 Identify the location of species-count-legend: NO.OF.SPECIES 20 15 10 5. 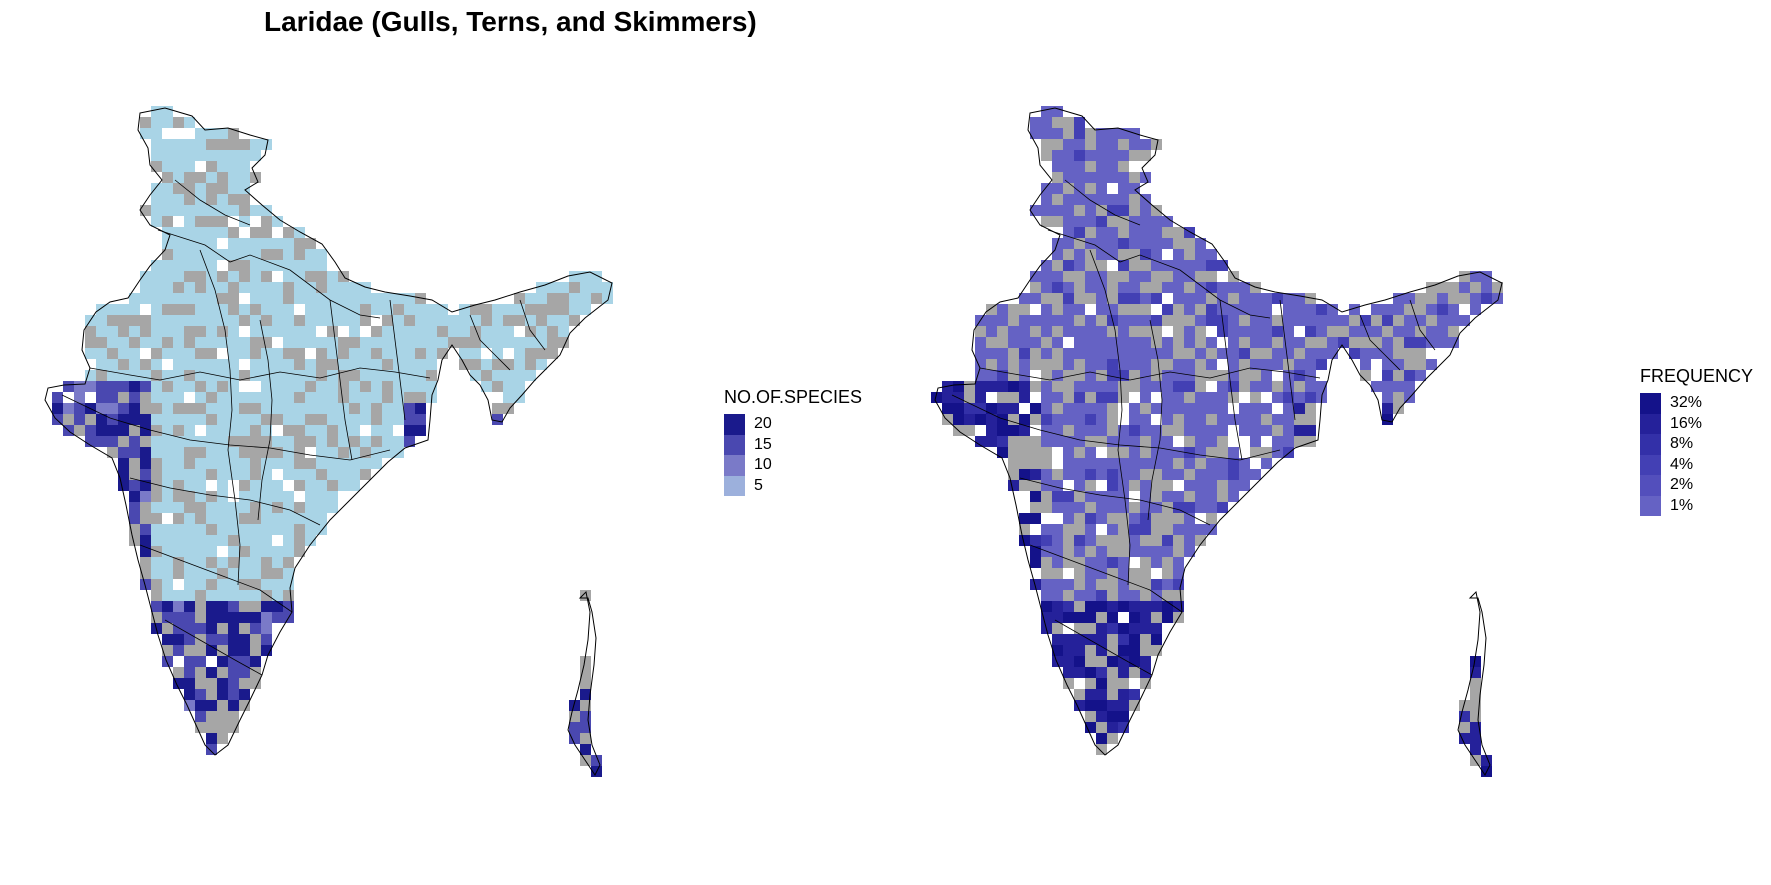
(793, 441).